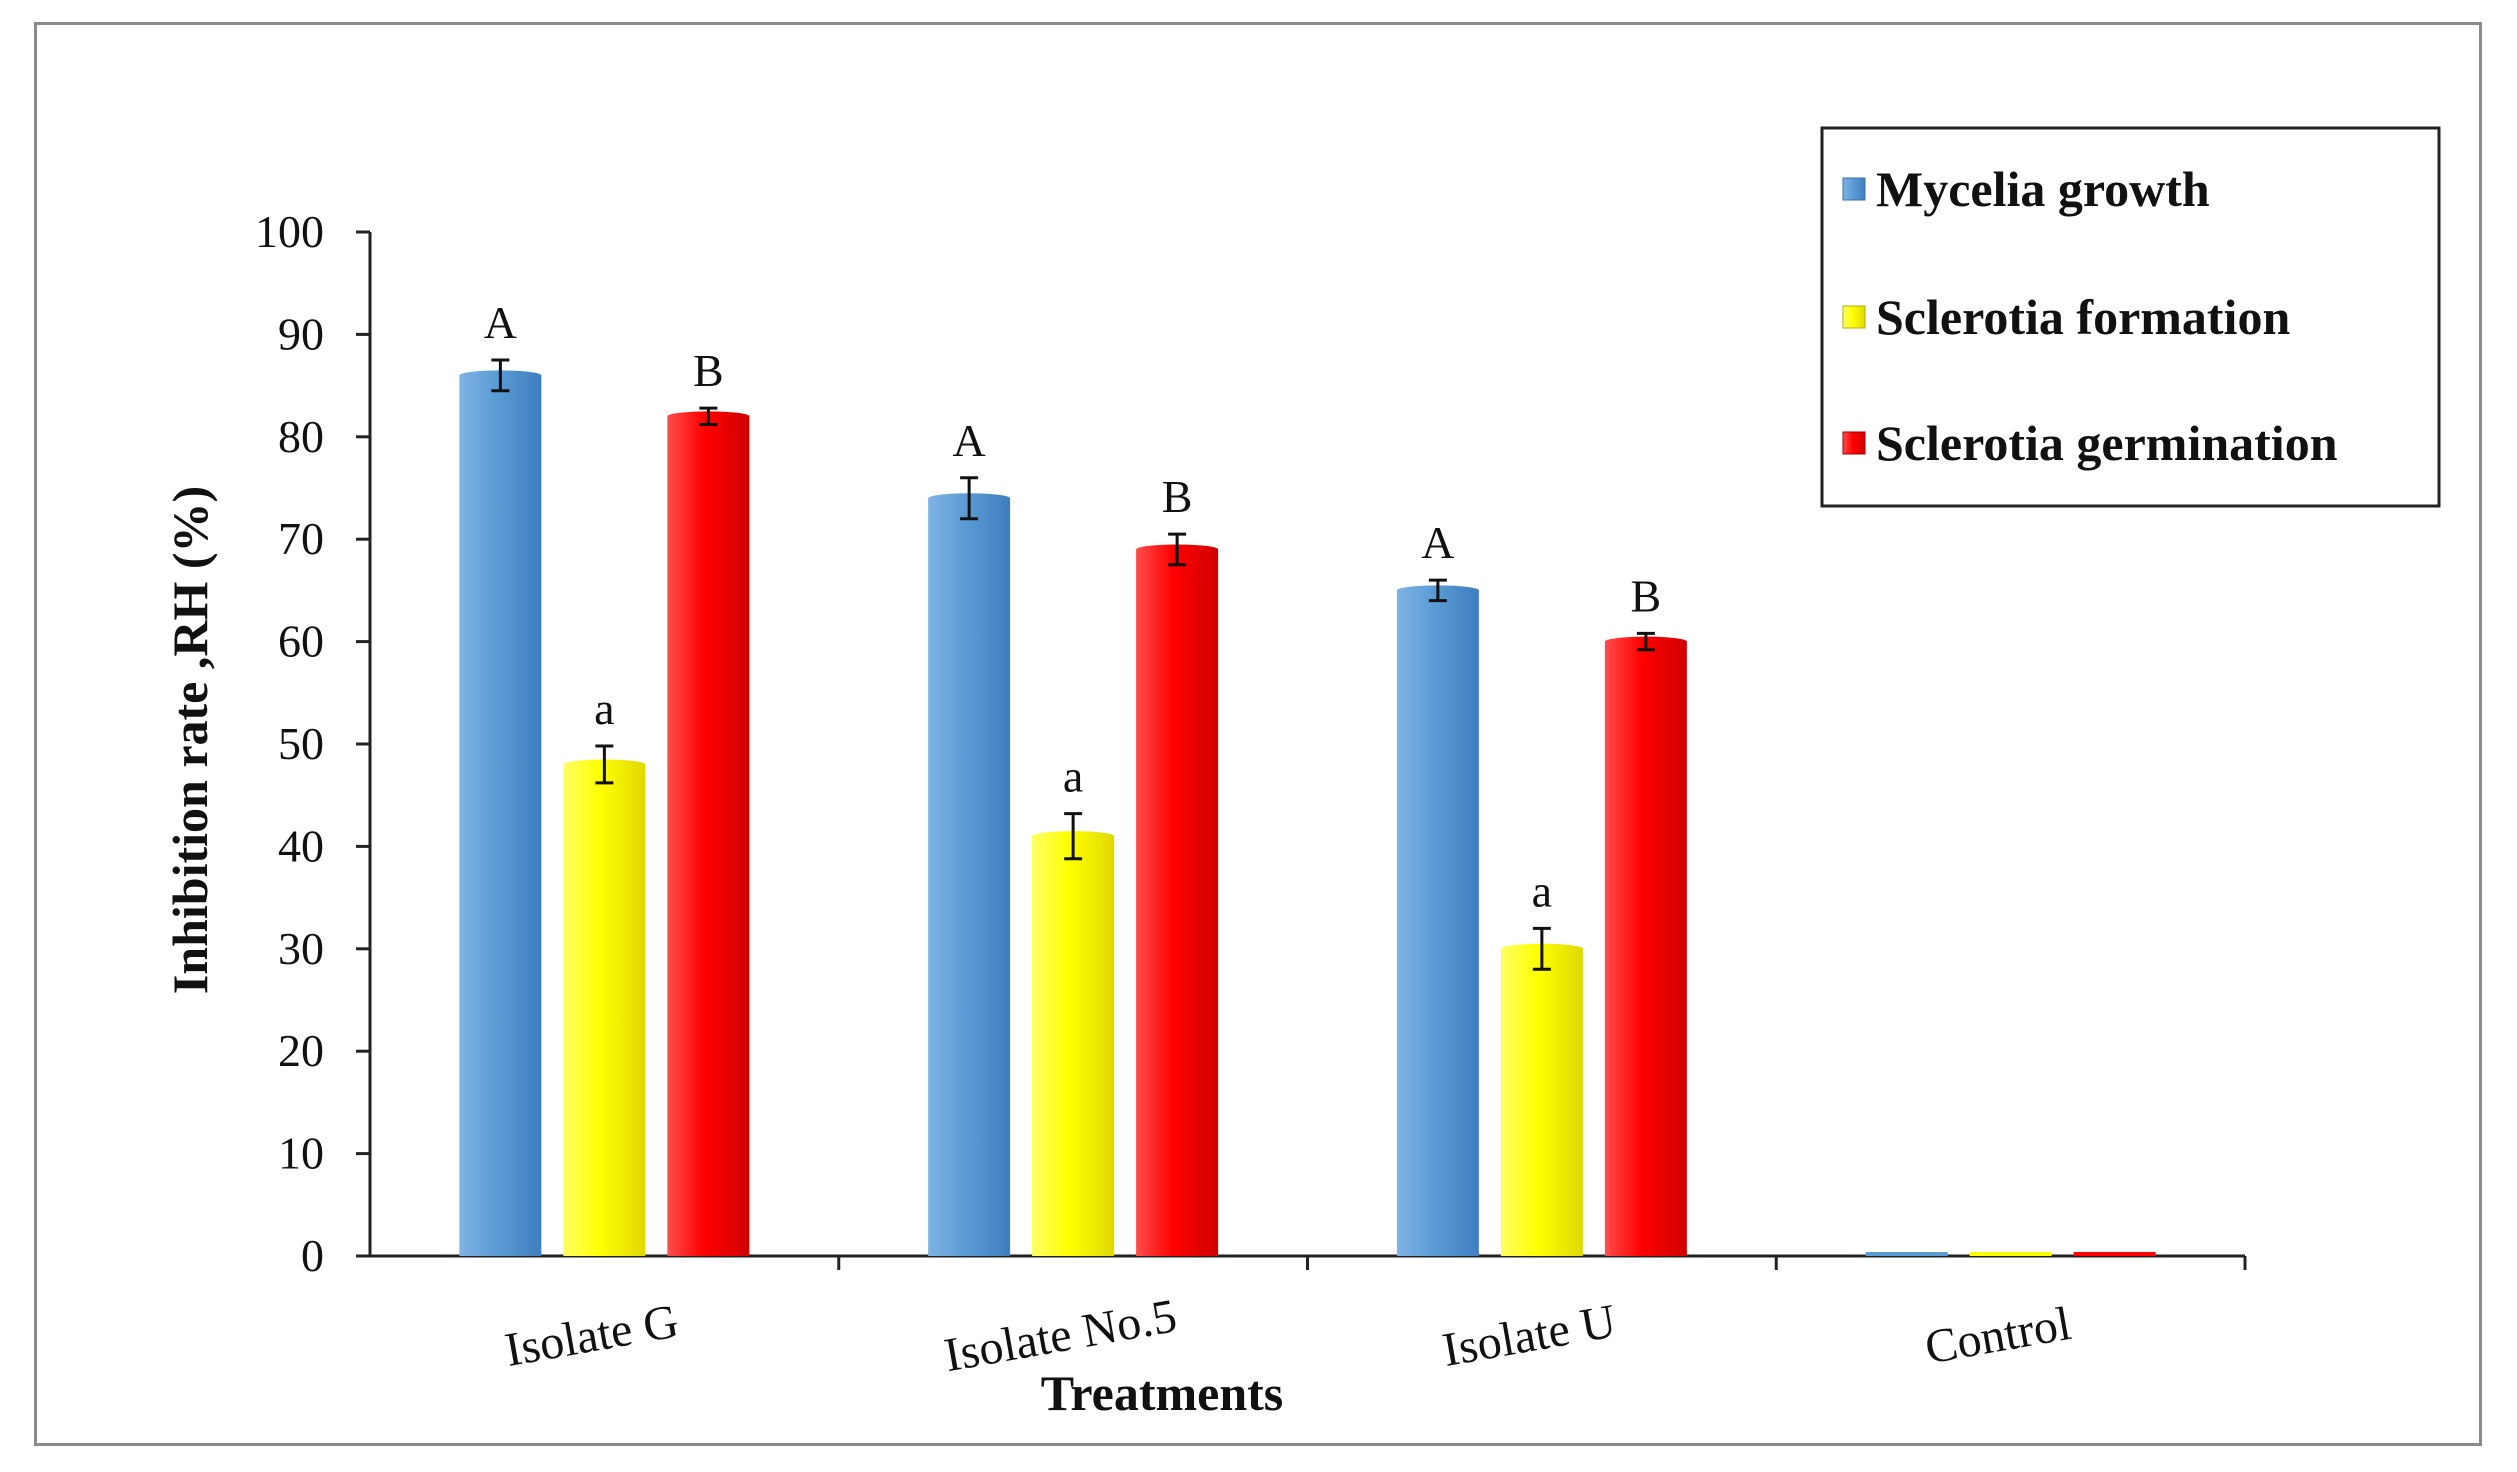 The image size is (2517, 1472). Describe the element at coordinates (301, 333) in the screenshot. I see `y-tick-label: 90` at that location.